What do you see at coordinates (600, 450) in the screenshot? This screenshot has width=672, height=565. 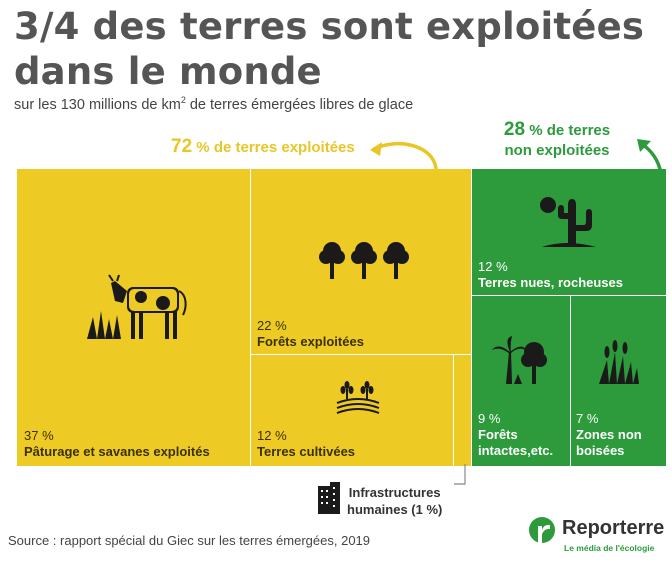 I see `tile-non-wooded-name-2: boisées` at bounding box center [600, 450].